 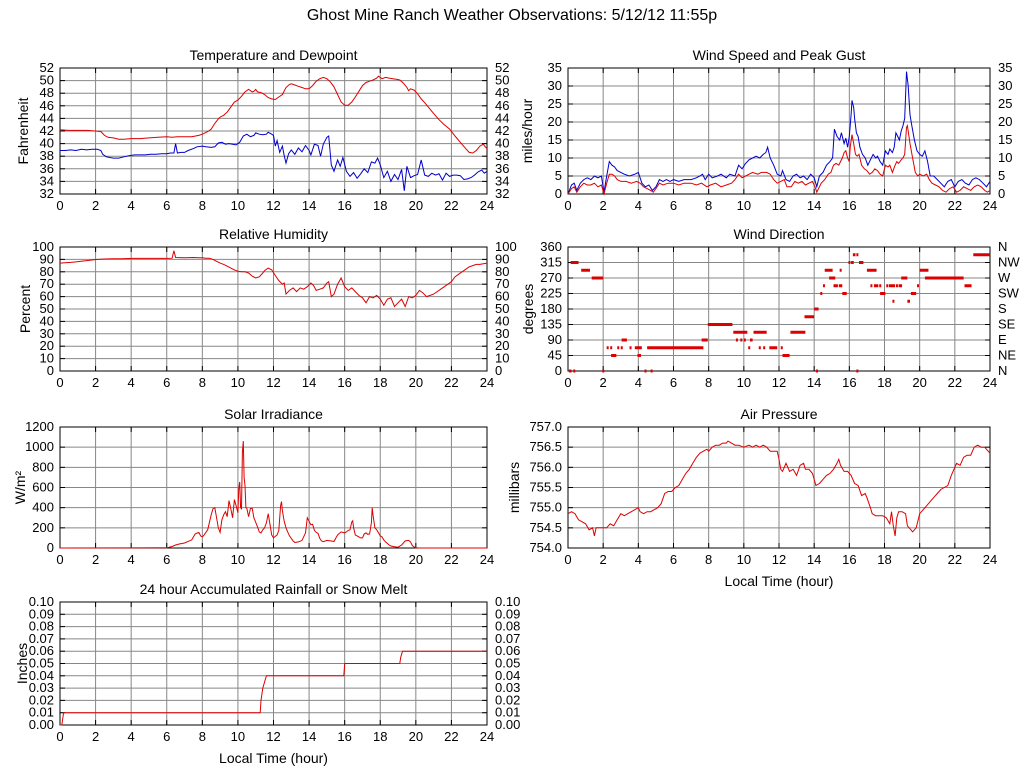 What do you see at coordinates (41, 663) in the screenshot?
I see `svg-text: 0.05` at bounding box center [41, 663].